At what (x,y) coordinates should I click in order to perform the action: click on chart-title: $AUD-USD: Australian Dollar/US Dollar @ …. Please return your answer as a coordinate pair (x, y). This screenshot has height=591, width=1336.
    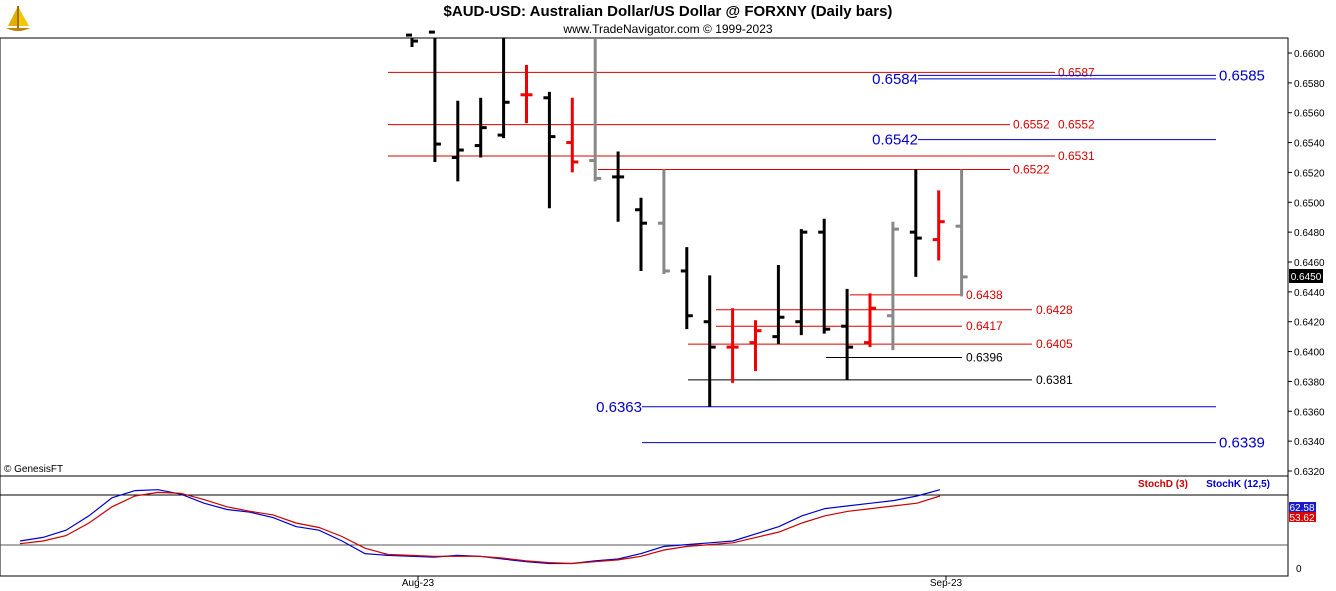
    Looking at the image, I should click on (668, 11).